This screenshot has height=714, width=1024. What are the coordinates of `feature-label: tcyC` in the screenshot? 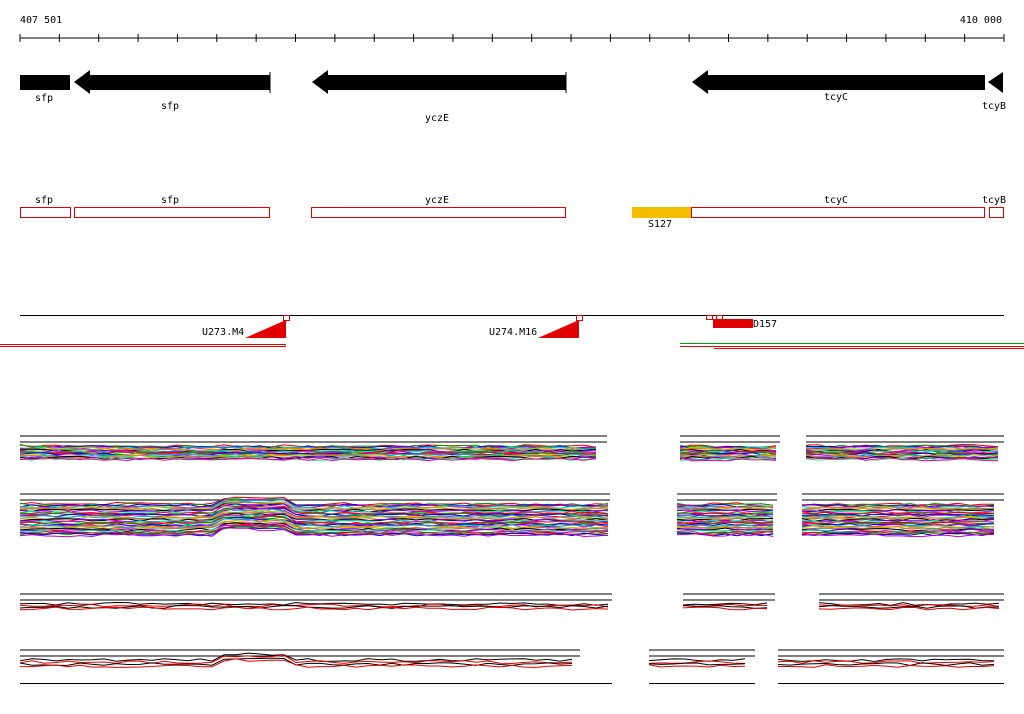 It's located at (836, 200).